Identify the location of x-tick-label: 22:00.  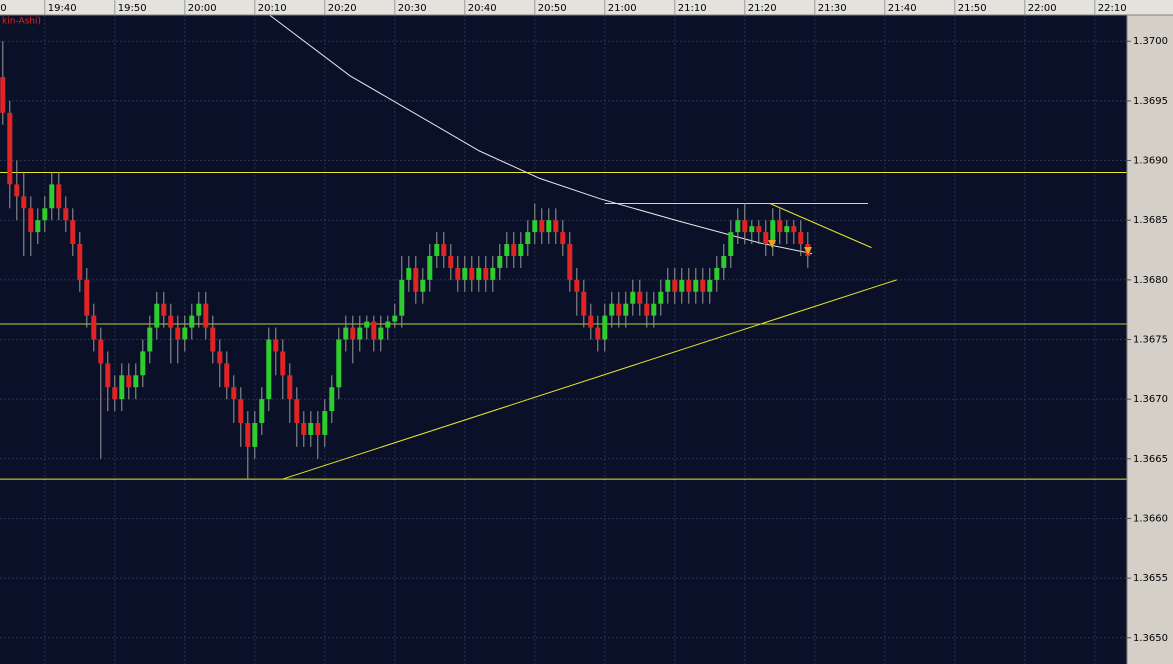
(1042, 8).